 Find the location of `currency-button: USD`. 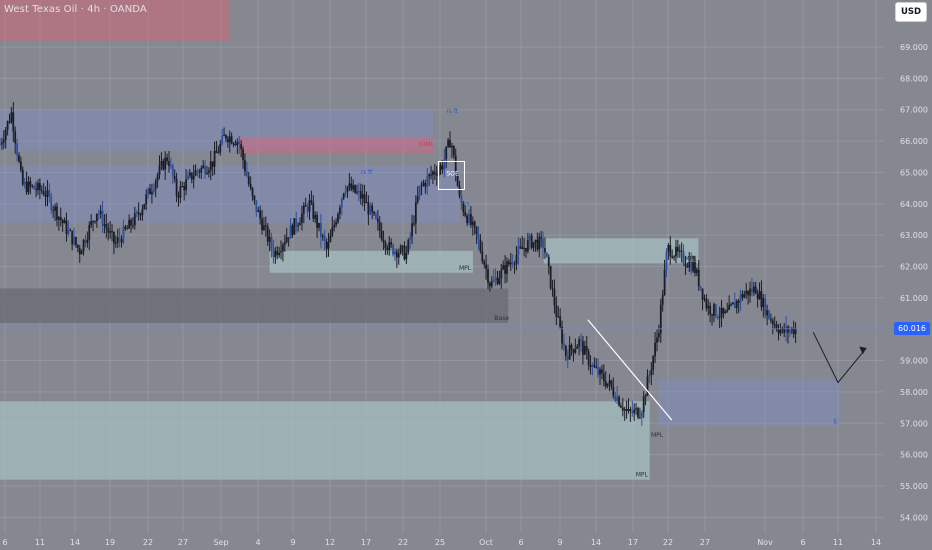

currency-button: USD is located at coordinates (911, 12).